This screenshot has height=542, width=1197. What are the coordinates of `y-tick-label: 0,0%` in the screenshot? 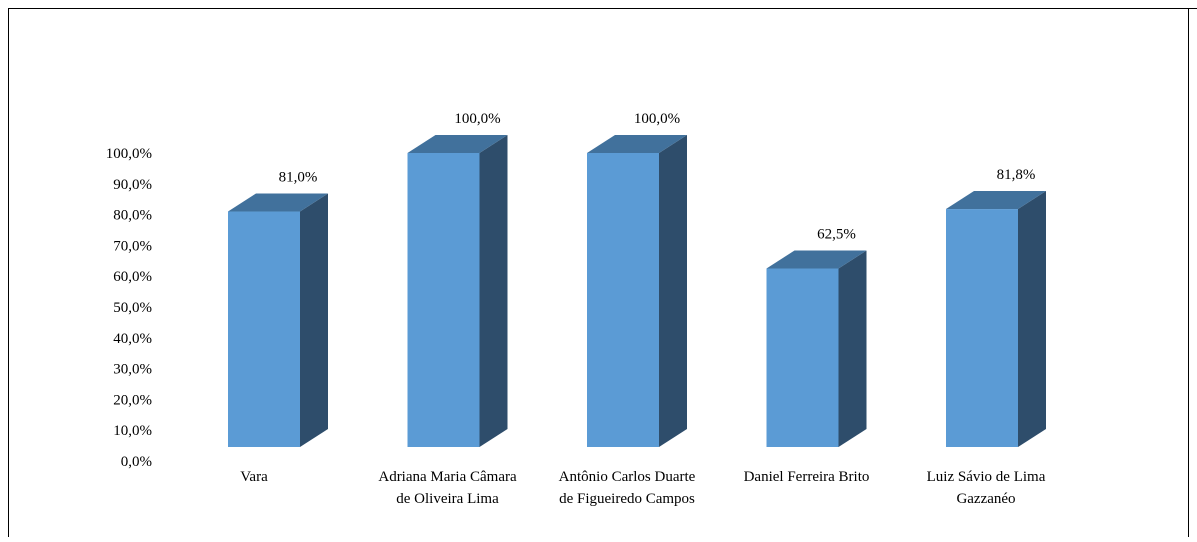 It's located at (136, 462).